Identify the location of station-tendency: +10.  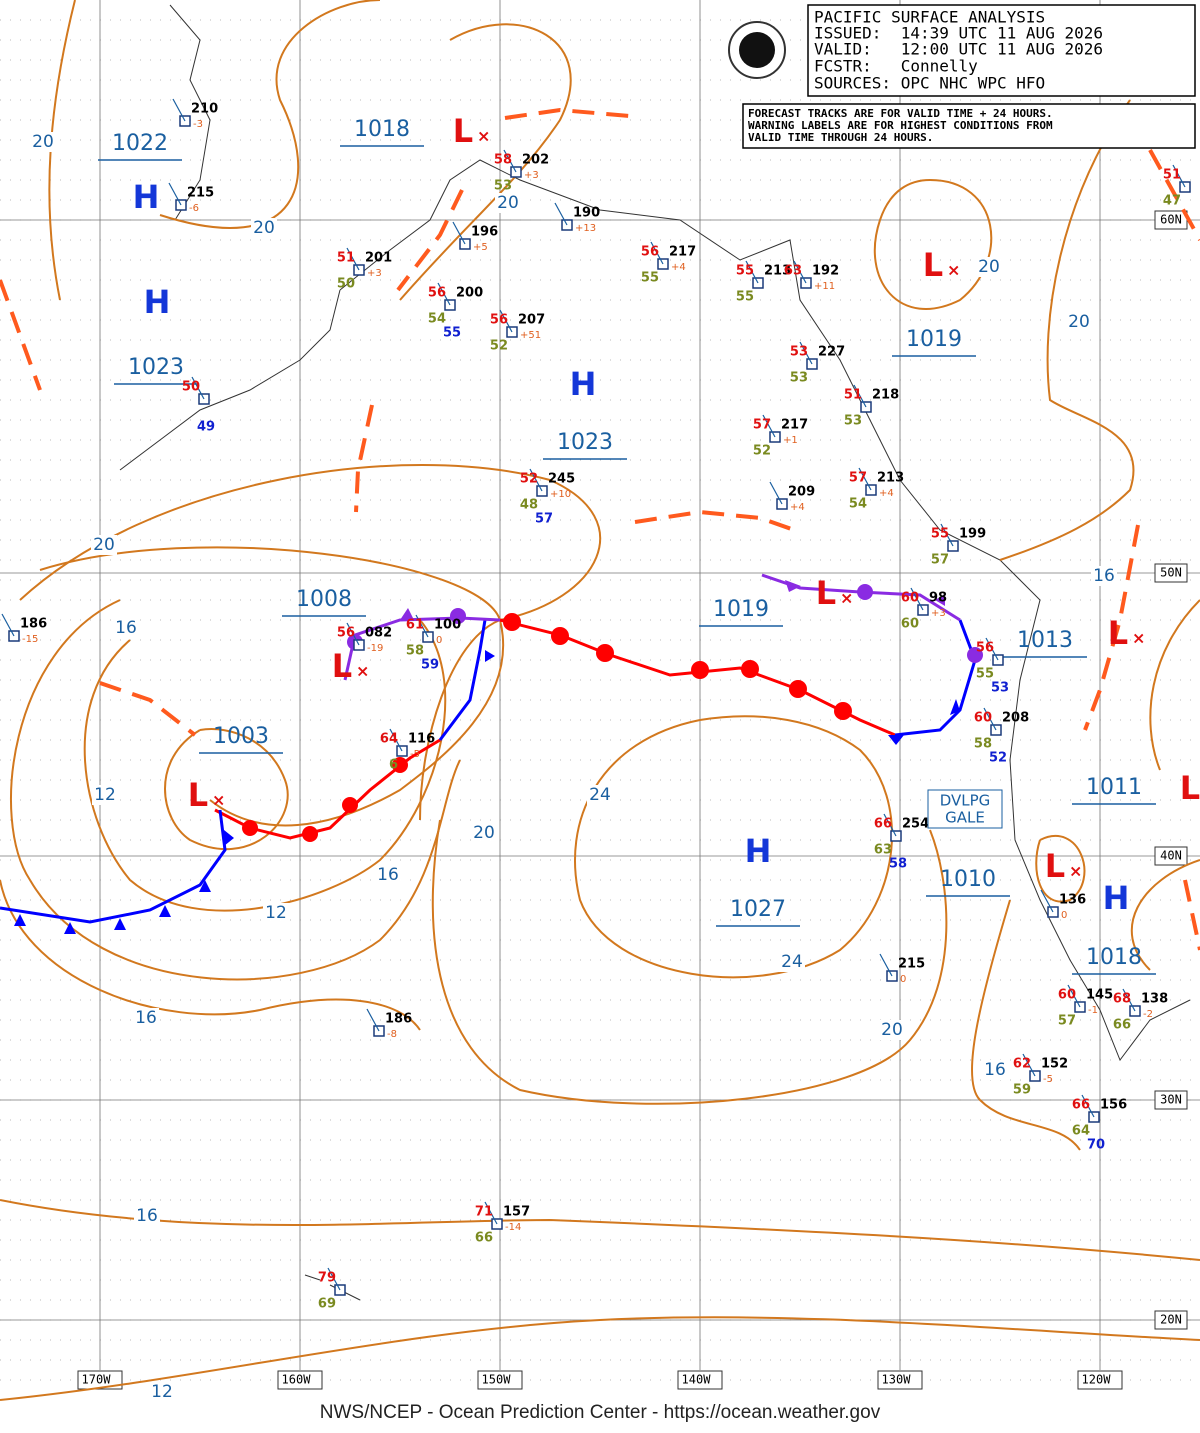
(560, 494).